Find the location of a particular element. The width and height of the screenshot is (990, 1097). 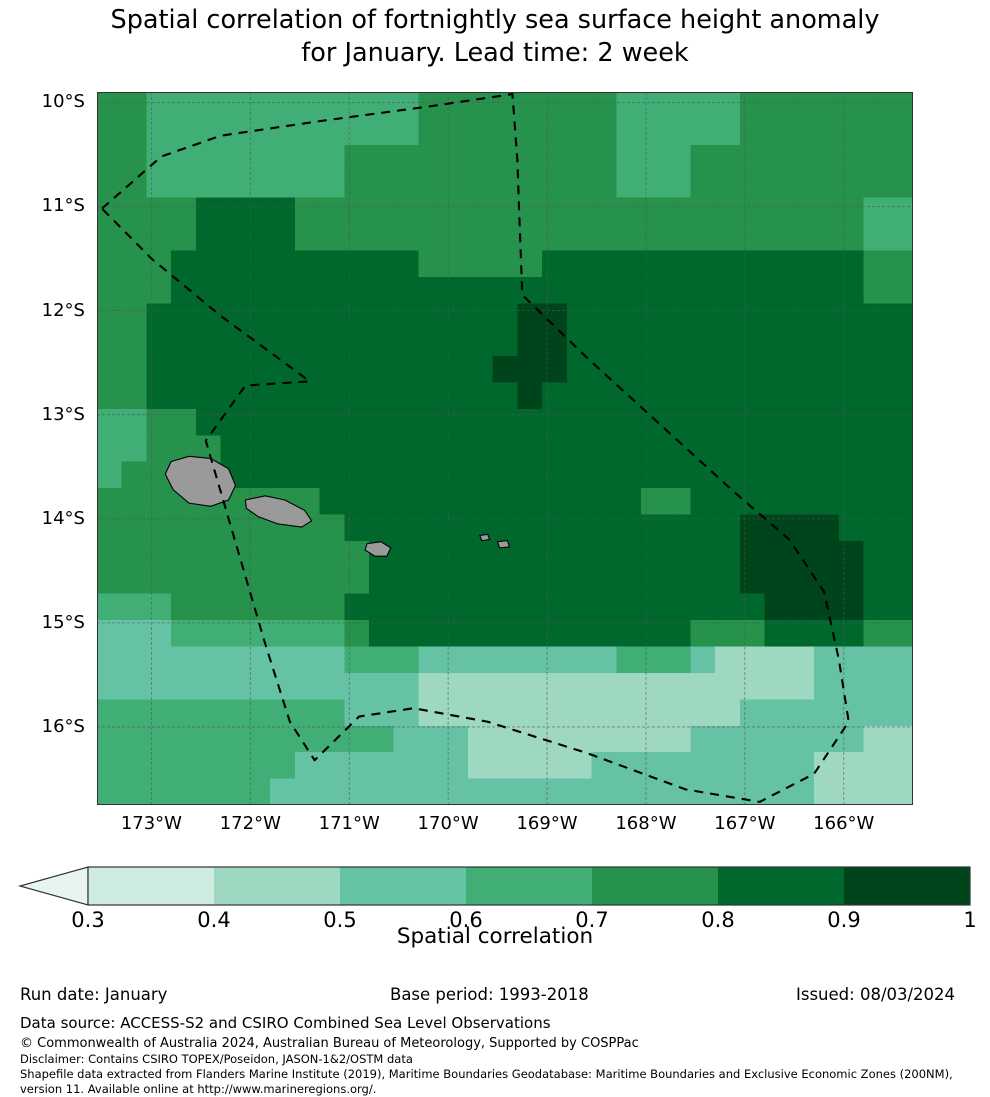

colorbar-under-arrow is located at coordinates (53, 886).